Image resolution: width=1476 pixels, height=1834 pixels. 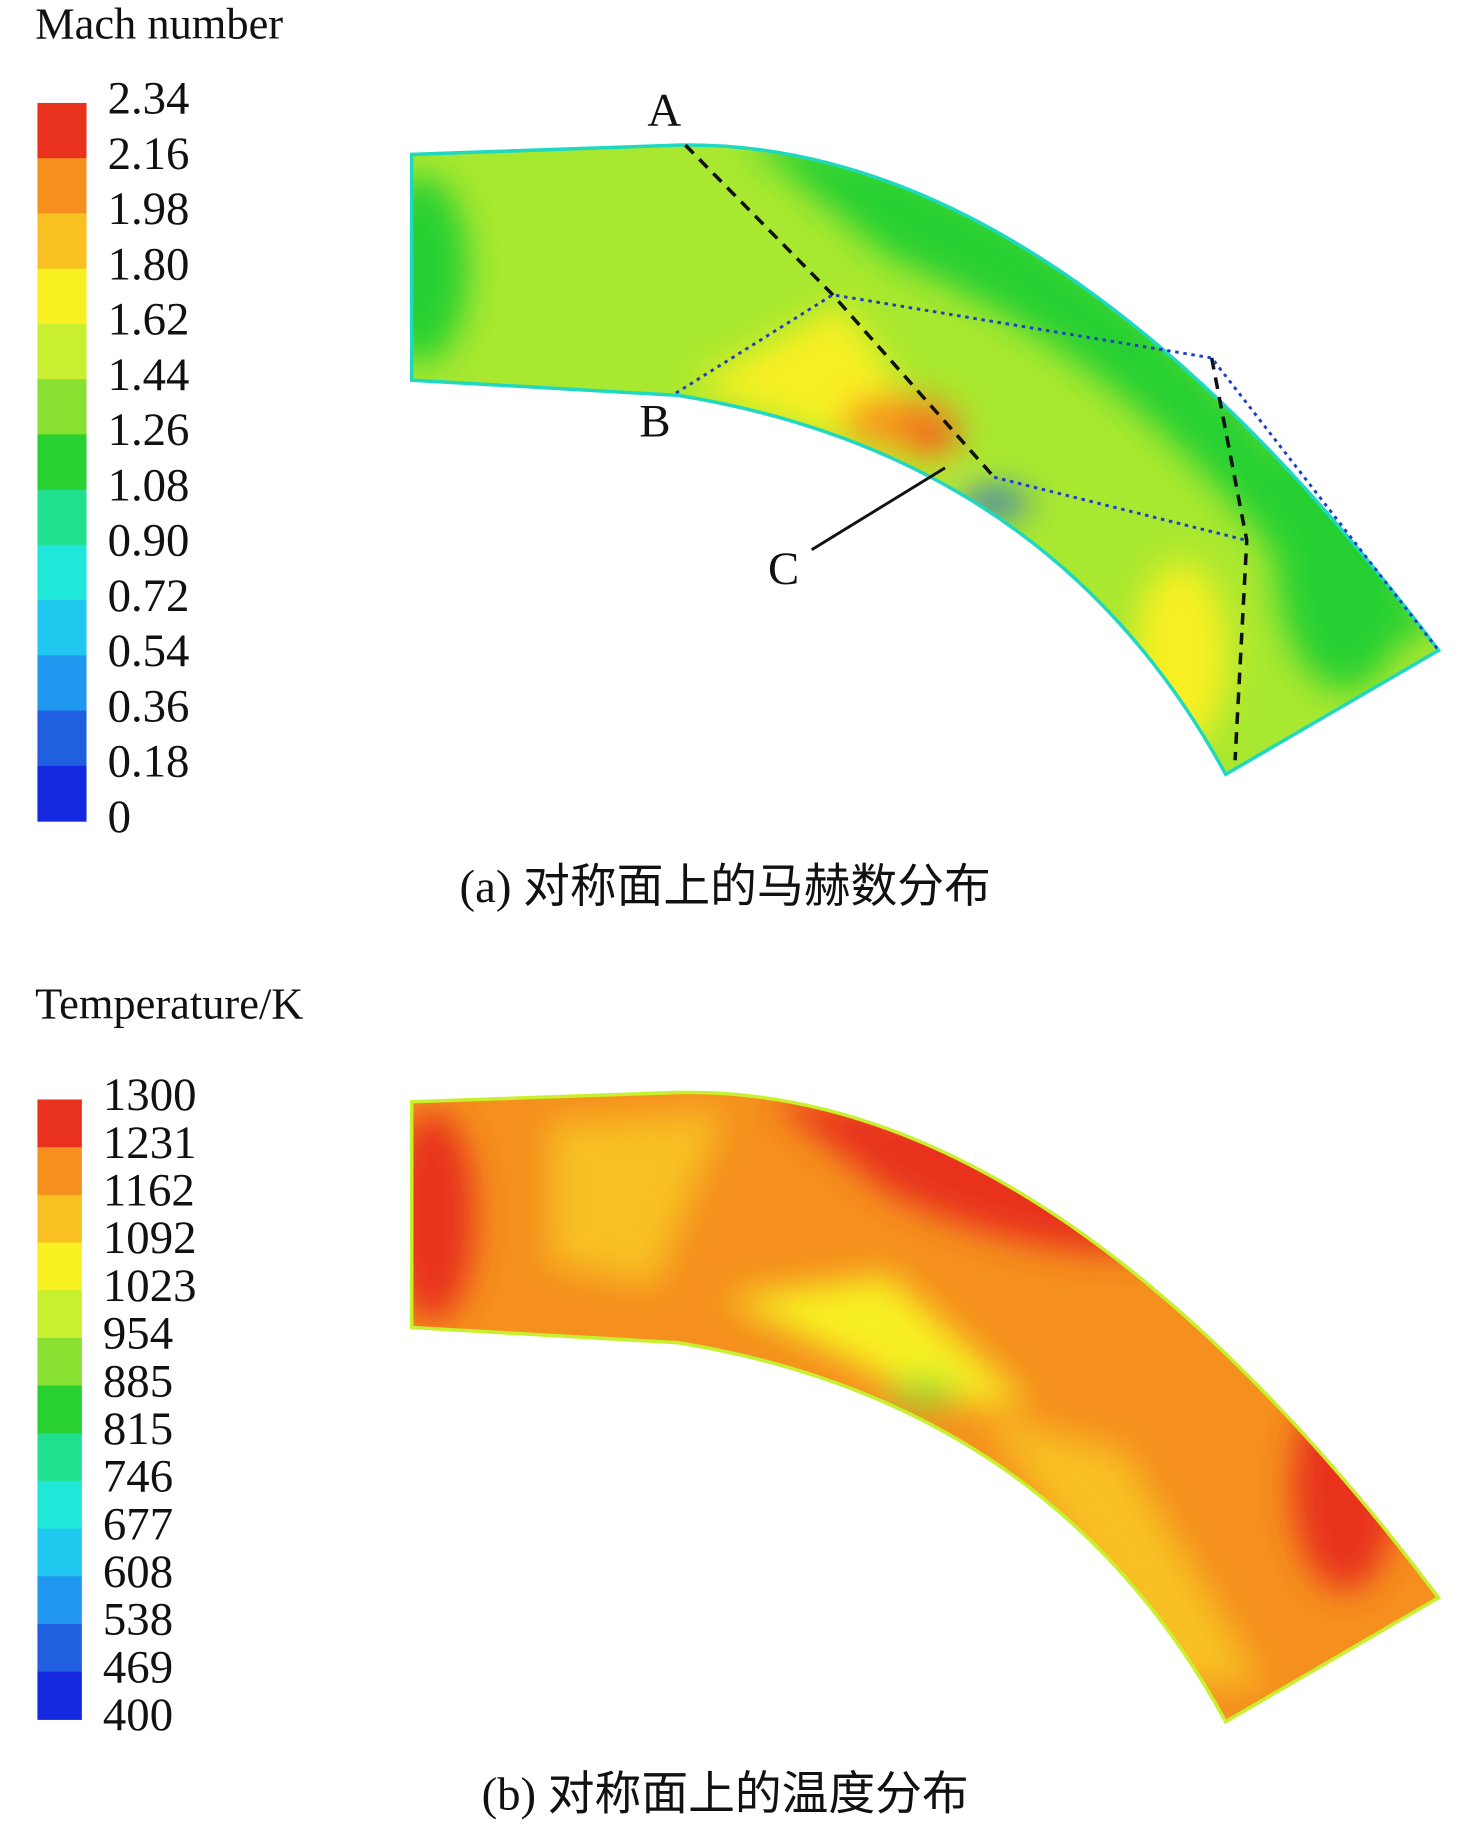 What do you see at coordinates (138, 1620) in the screenshot?
I see `colorbar-label: 538` at bounding box center [138, 1620].